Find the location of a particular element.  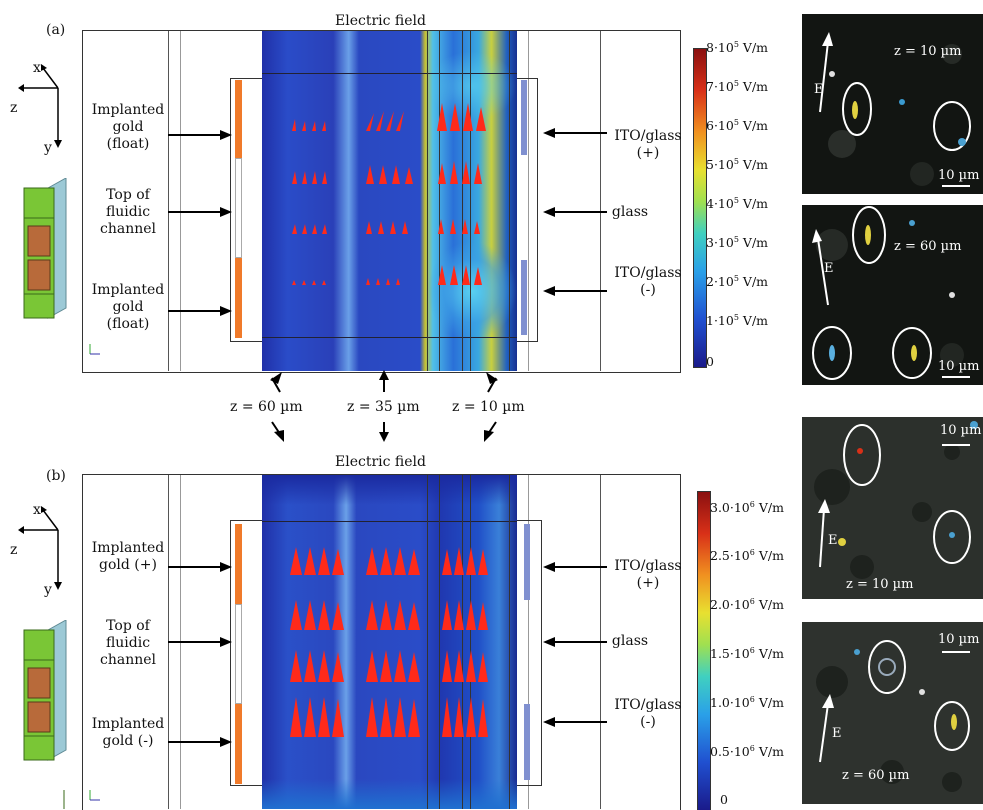

right-arrows-a is located at coordinates (575, 212).